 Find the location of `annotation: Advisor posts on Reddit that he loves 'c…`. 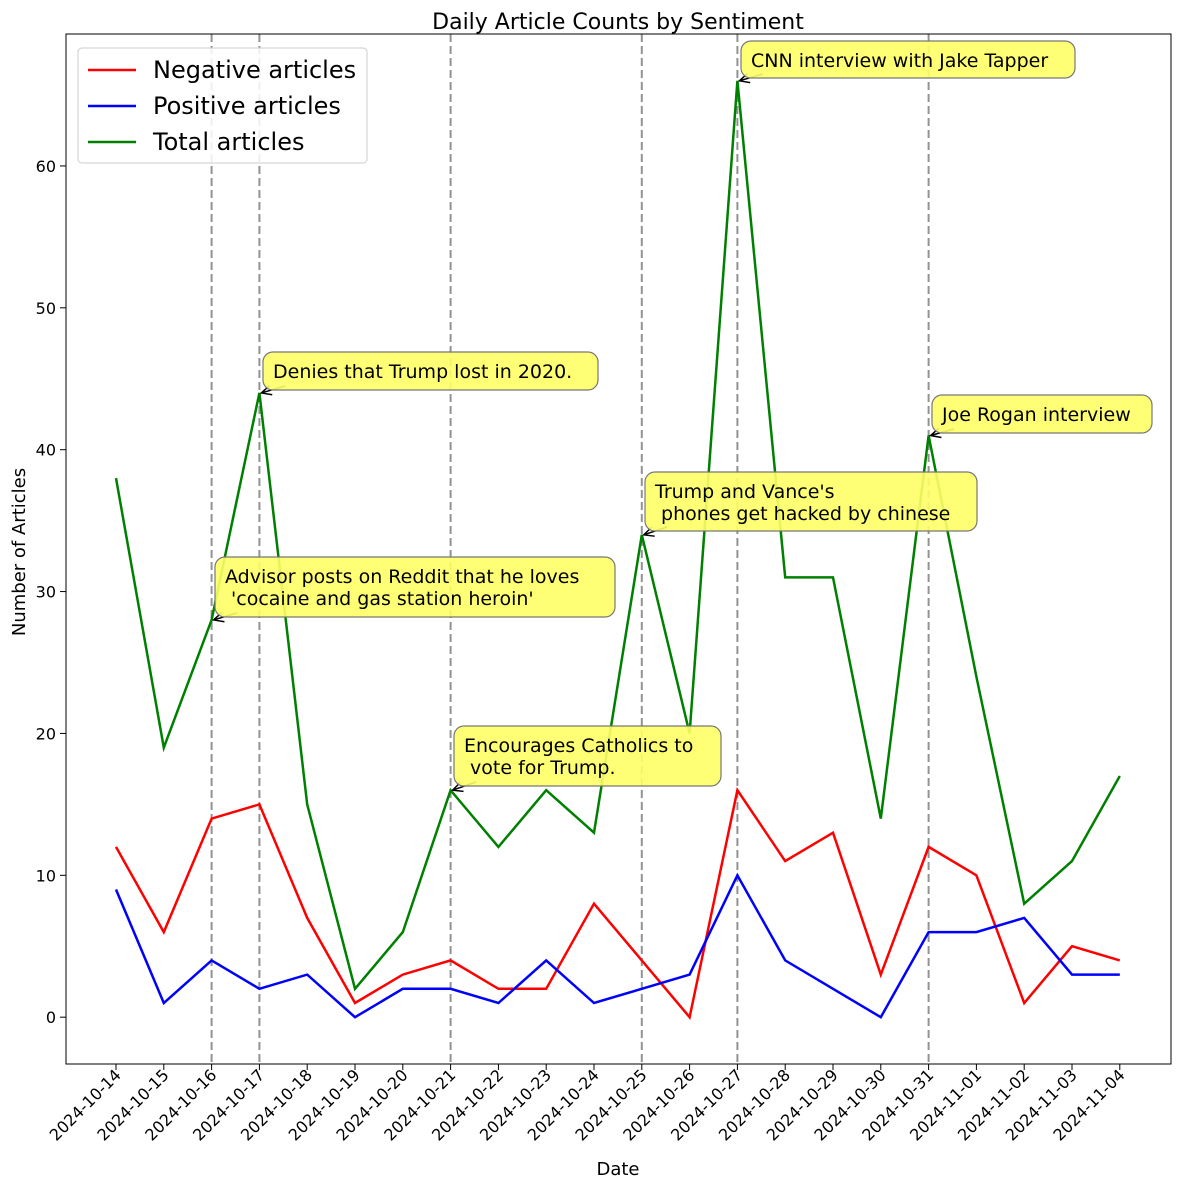

annotation: Advisor posts on Reddit that he loves 'c… is located at coordinates (413, 589).